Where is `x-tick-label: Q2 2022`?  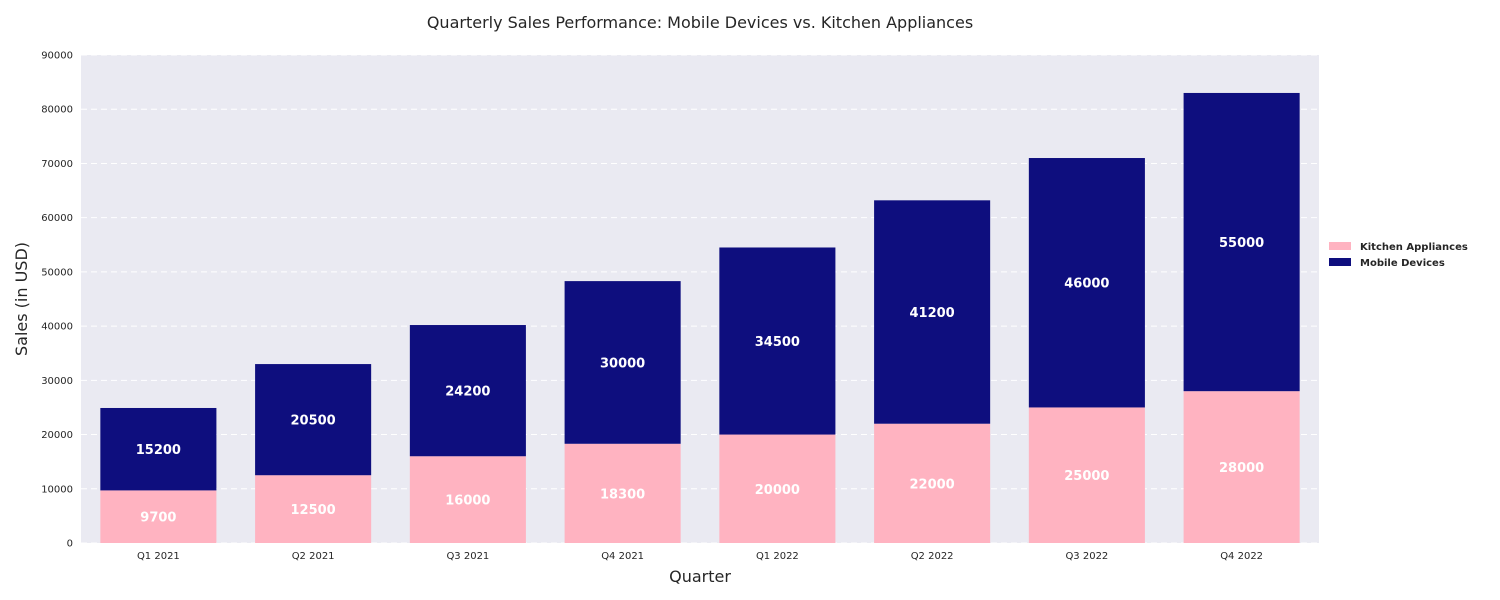
x-tick-label: Q2 2022 is located at coordinates (932, 556).